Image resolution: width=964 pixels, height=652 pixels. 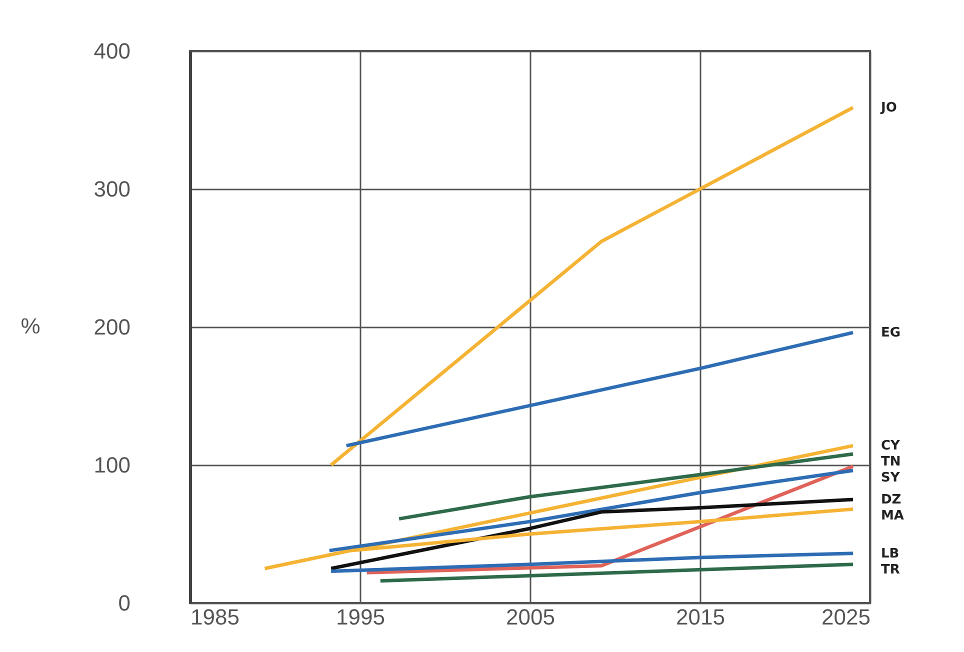 What do you see at coordinates (890, 570) in the screenshot?
I see `text: TR` at bounding box center [890, 570].